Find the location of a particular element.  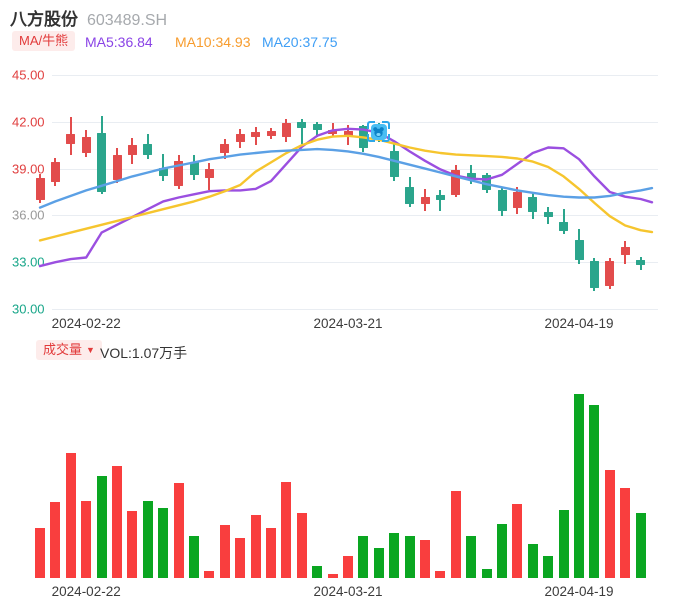

ma-mode-toggle: MA/牛熊 is located at coordinates (44, 41).